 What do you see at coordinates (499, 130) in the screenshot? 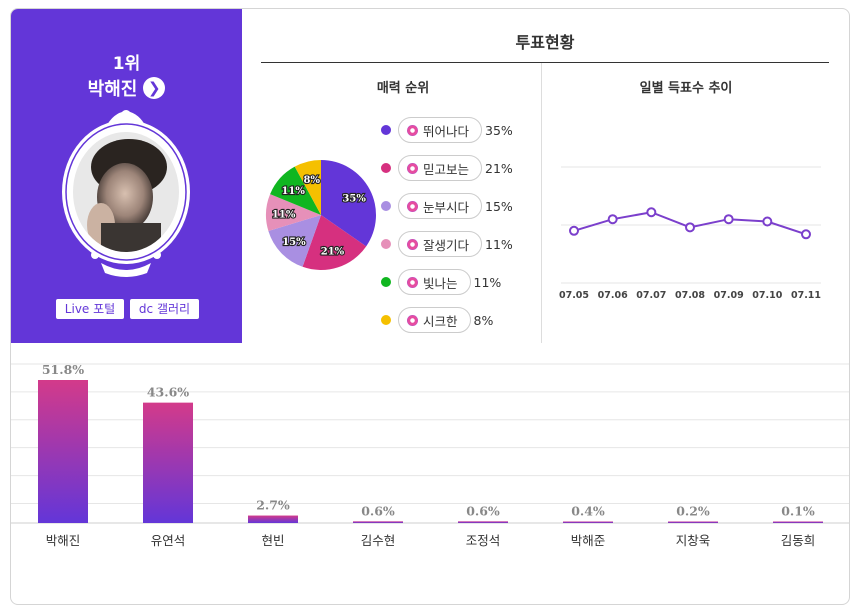
I see `legend-percent: 35%` at bounding box center [499, 130].